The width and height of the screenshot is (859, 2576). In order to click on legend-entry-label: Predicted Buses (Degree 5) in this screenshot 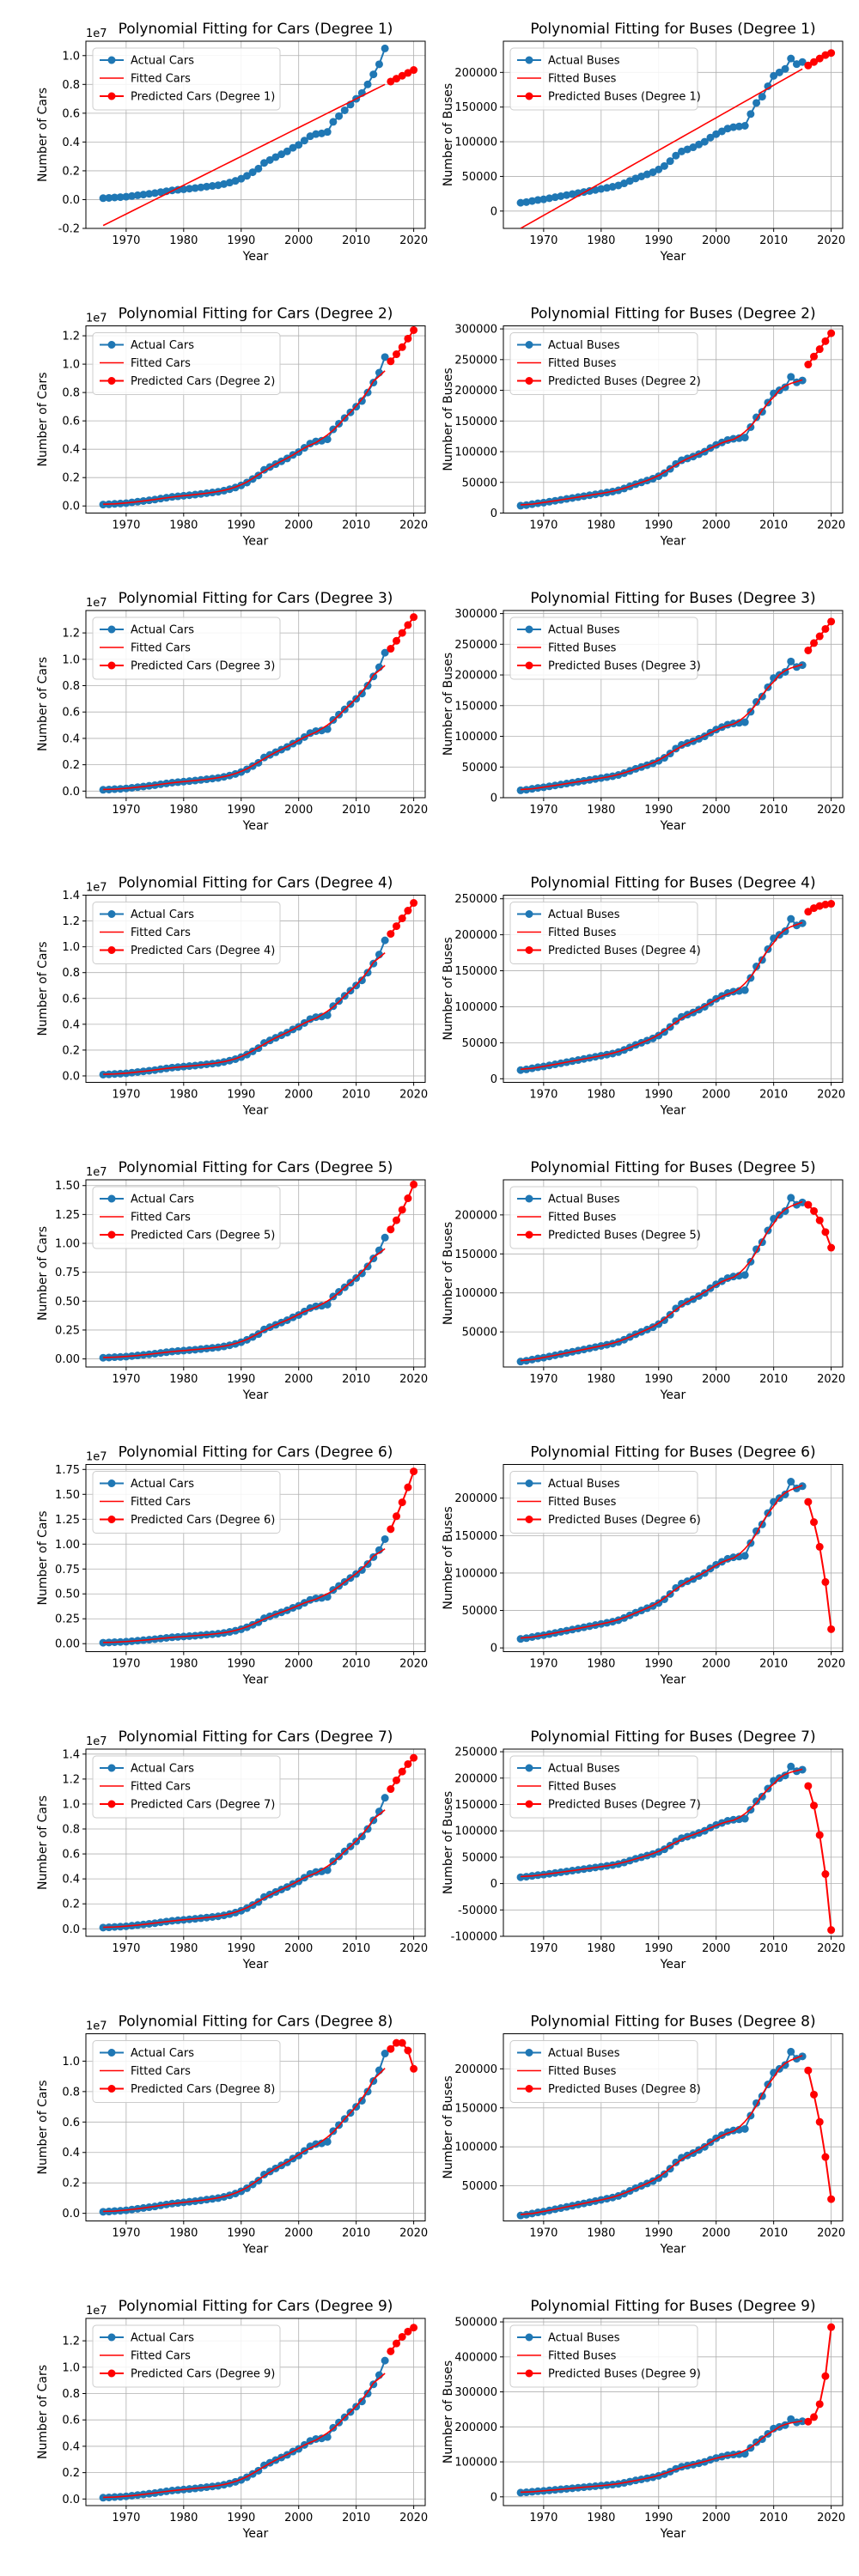, I will do `click(625, 1236)`.